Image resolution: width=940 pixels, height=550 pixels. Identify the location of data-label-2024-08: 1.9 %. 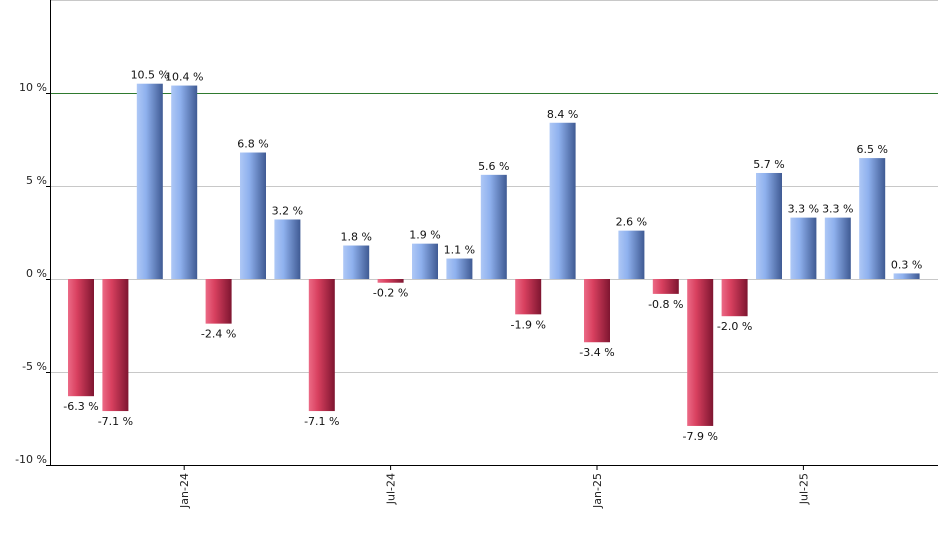
(424, 235).